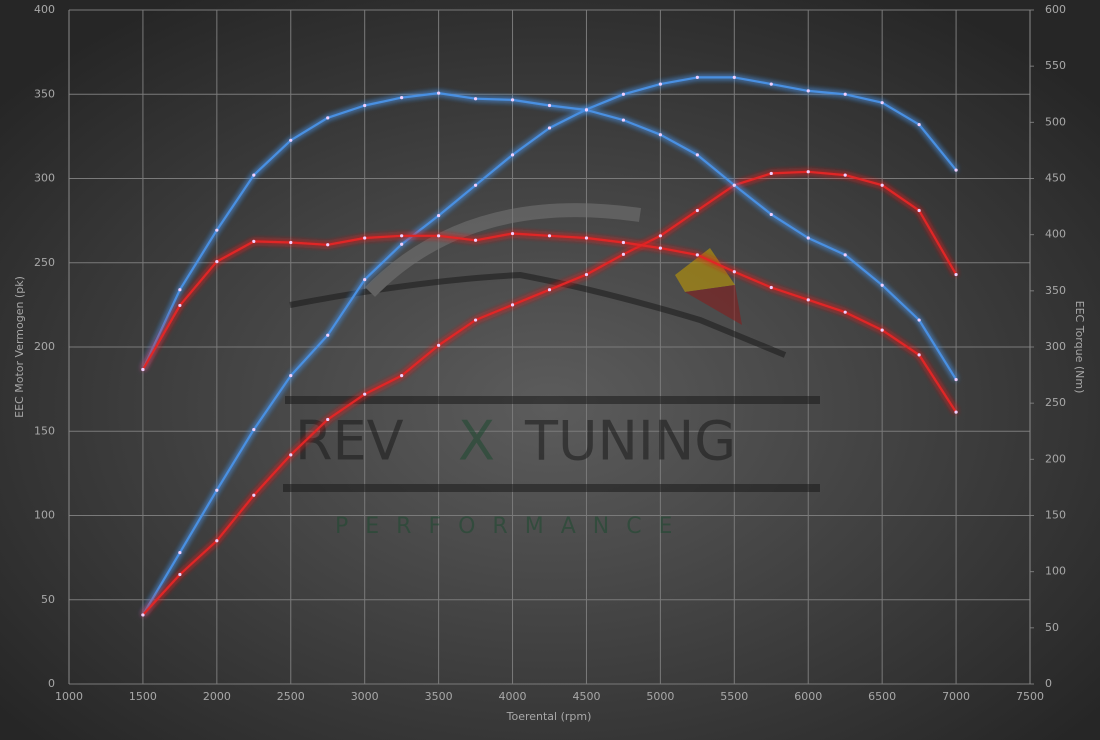  What do you see at coordinates (734, 696) in the screenshot?
I see `x-tick-label: 5500` at bounding box center [734, 696].